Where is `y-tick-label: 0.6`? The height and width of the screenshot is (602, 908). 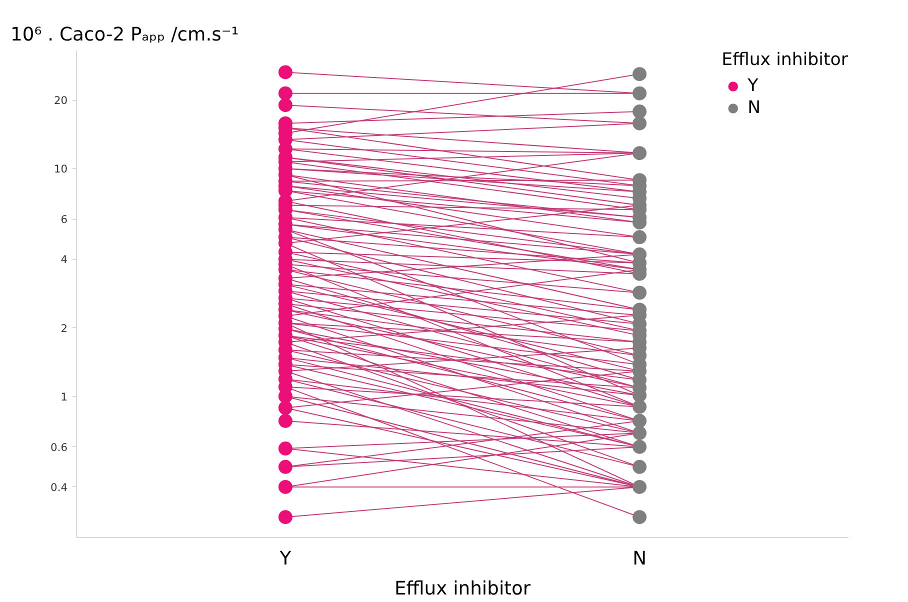 y-tick-label: 0.6 is located at coordinates (59, 447).